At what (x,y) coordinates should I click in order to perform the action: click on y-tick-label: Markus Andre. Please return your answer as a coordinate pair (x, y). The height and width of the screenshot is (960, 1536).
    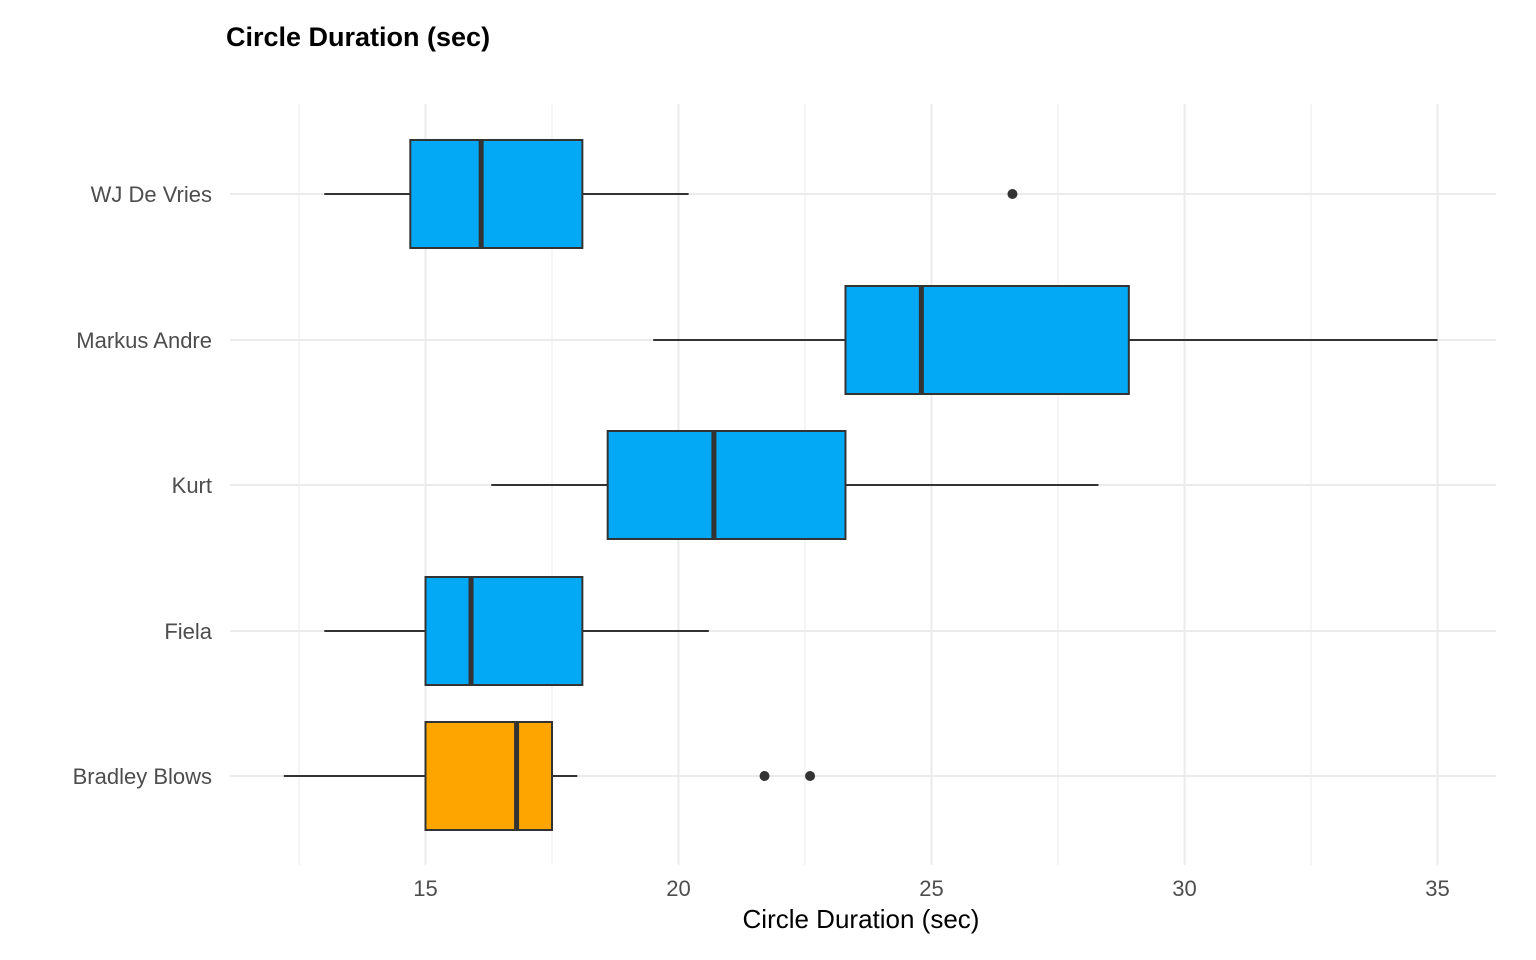
    Looking at the image, I should click on (144, 340).